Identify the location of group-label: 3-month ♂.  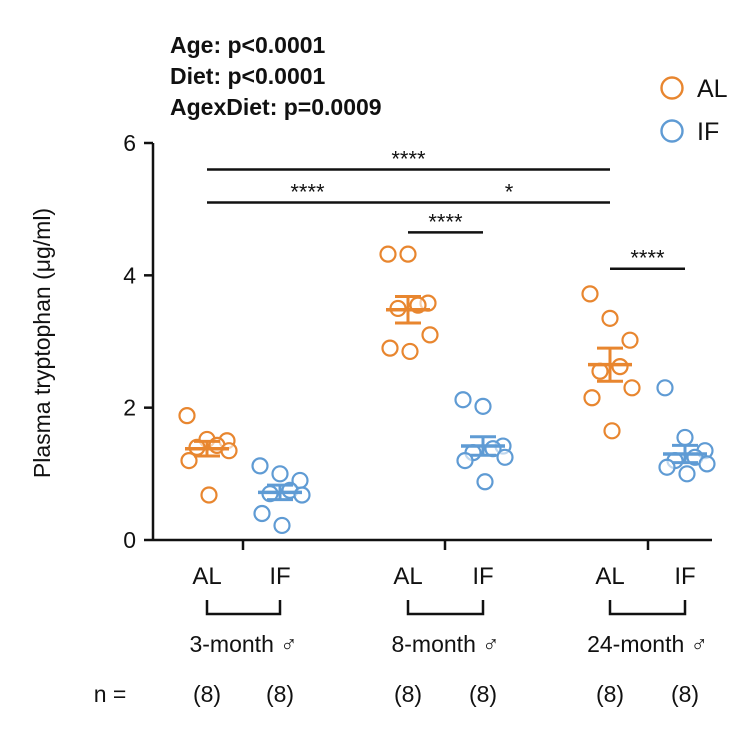
(243, 644).